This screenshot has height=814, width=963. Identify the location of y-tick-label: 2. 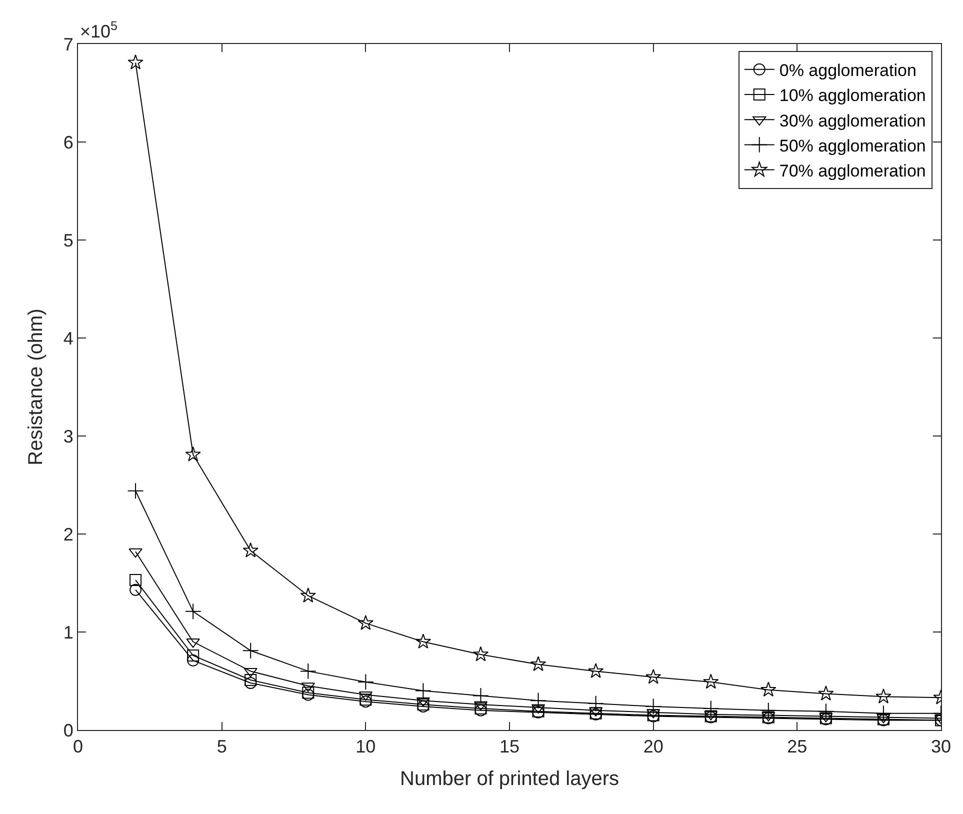
(68, 534).